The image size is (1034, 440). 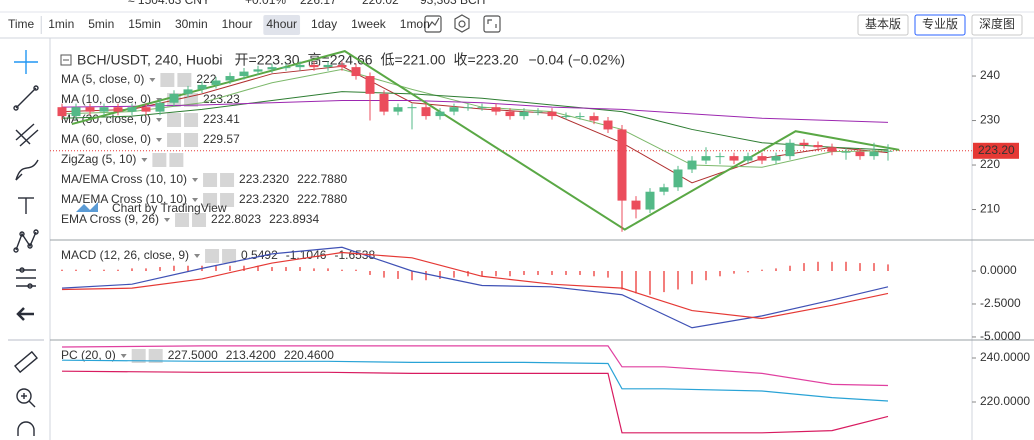 I want to click on settings-button, so click(x=462, y=23).